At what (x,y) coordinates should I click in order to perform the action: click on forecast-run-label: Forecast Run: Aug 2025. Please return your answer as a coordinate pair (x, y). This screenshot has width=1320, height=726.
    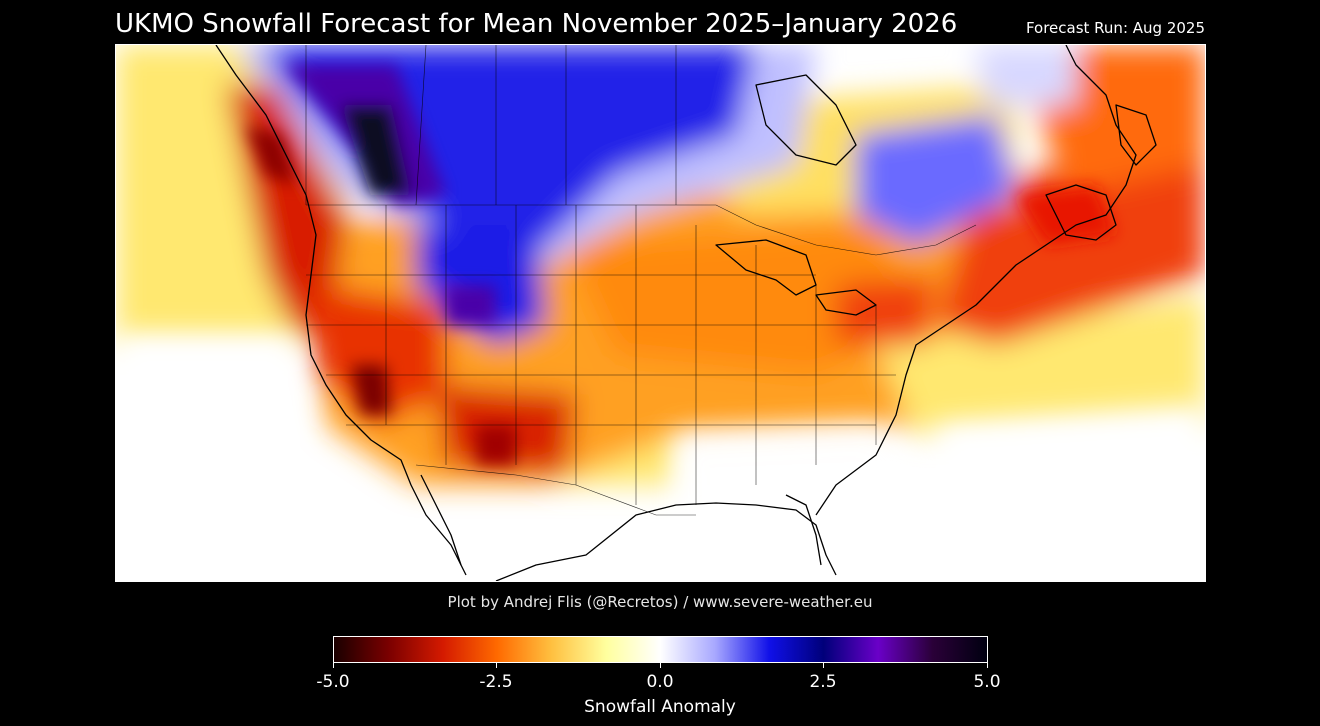
    Looking at the image, I should click on (1115, 28).